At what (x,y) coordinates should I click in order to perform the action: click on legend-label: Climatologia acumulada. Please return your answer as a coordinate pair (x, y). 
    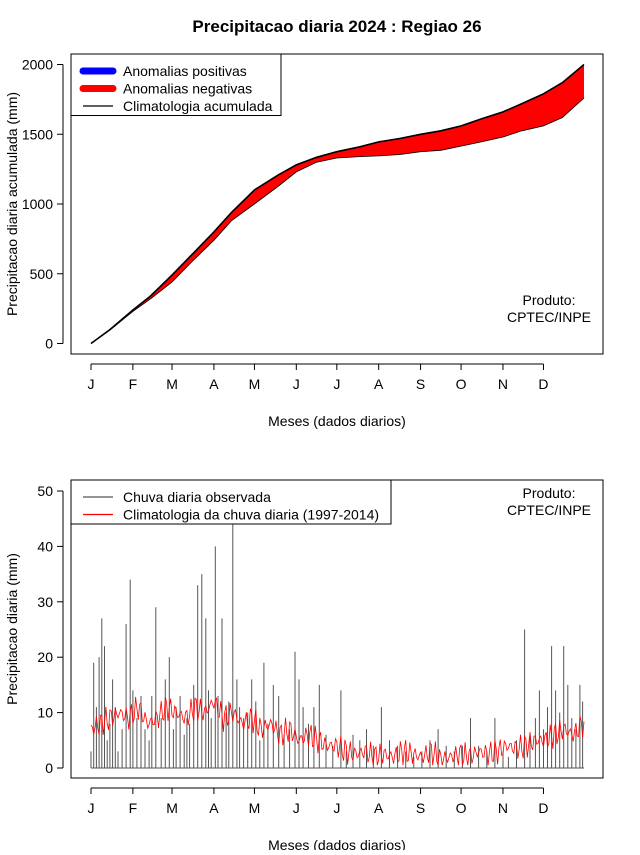
    Looking at the image, I should click on (198, 106).